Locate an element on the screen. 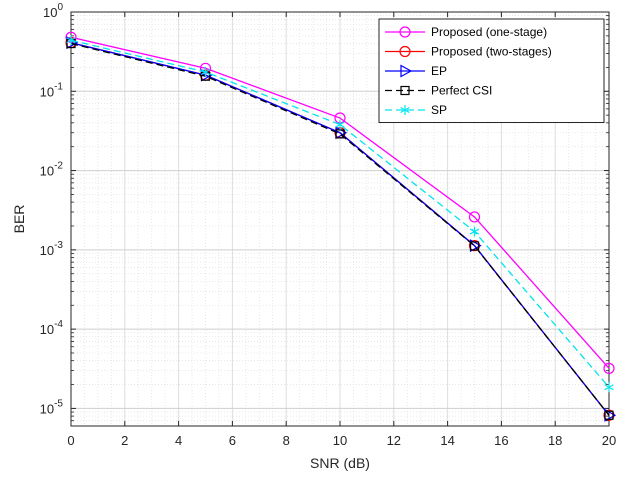 Image resolution: width=624 pixels, height=485 pixels. legend-label: SP is located at coordinates (439, 110).